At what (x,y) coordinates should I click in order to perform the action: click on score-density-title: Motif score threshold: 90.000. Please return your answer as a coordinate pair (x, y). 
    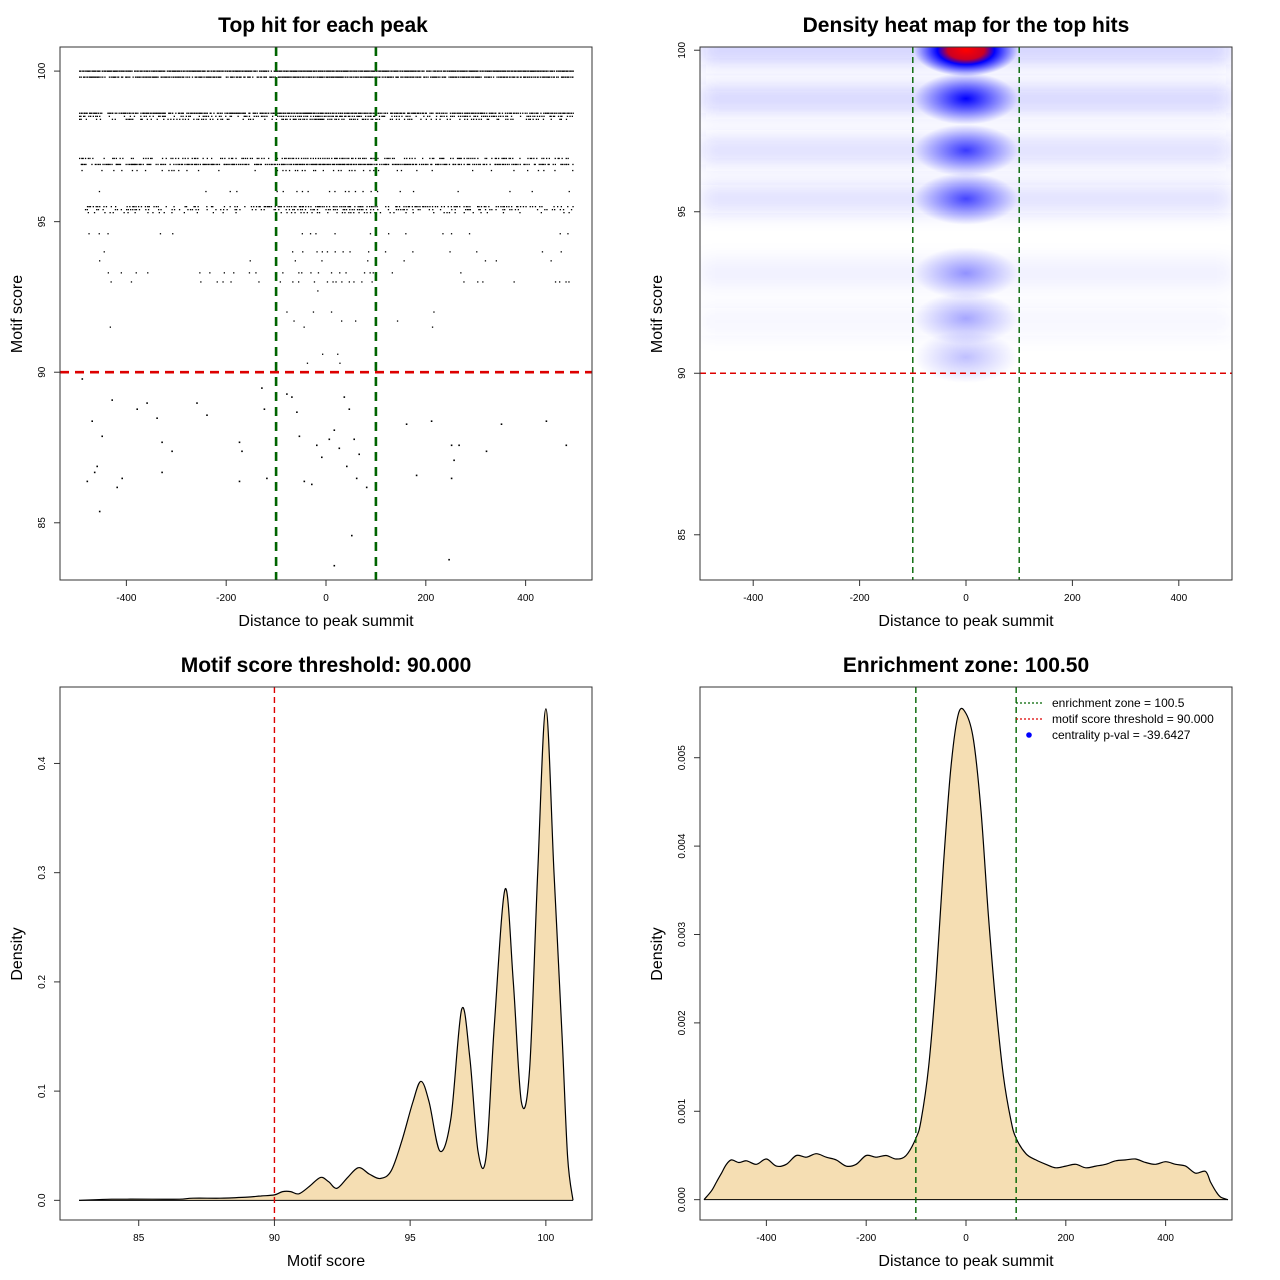
    Looking at the image, I should click on (326, 665).